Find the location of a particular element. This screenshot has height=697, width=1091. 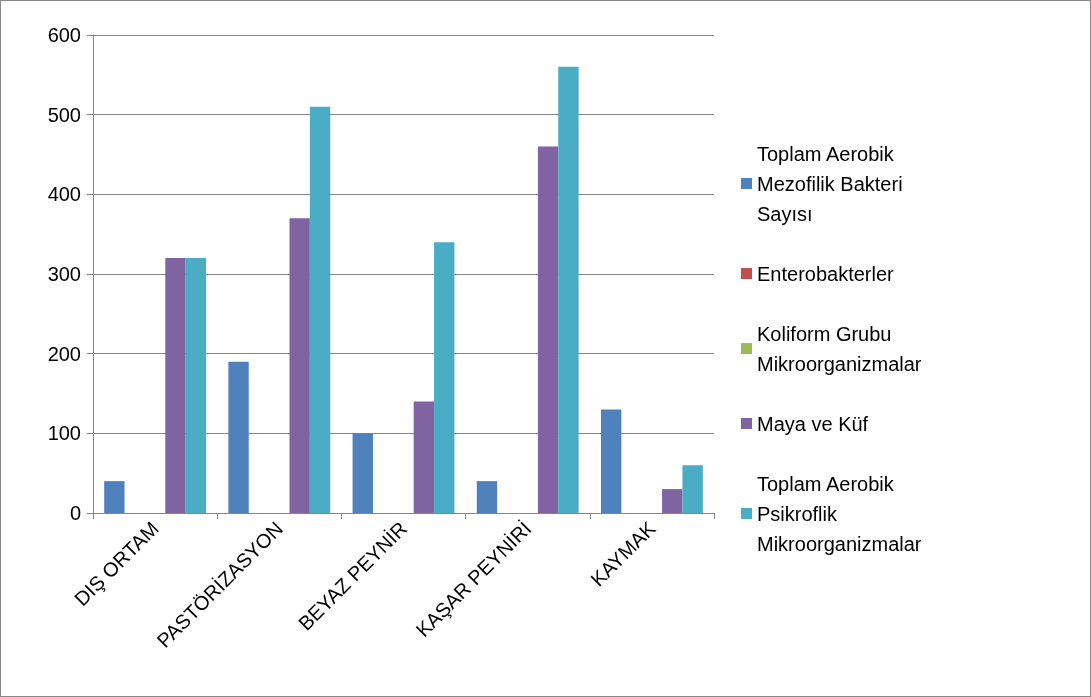

y-tick-label: 500 is located at coordinates (64, 114).